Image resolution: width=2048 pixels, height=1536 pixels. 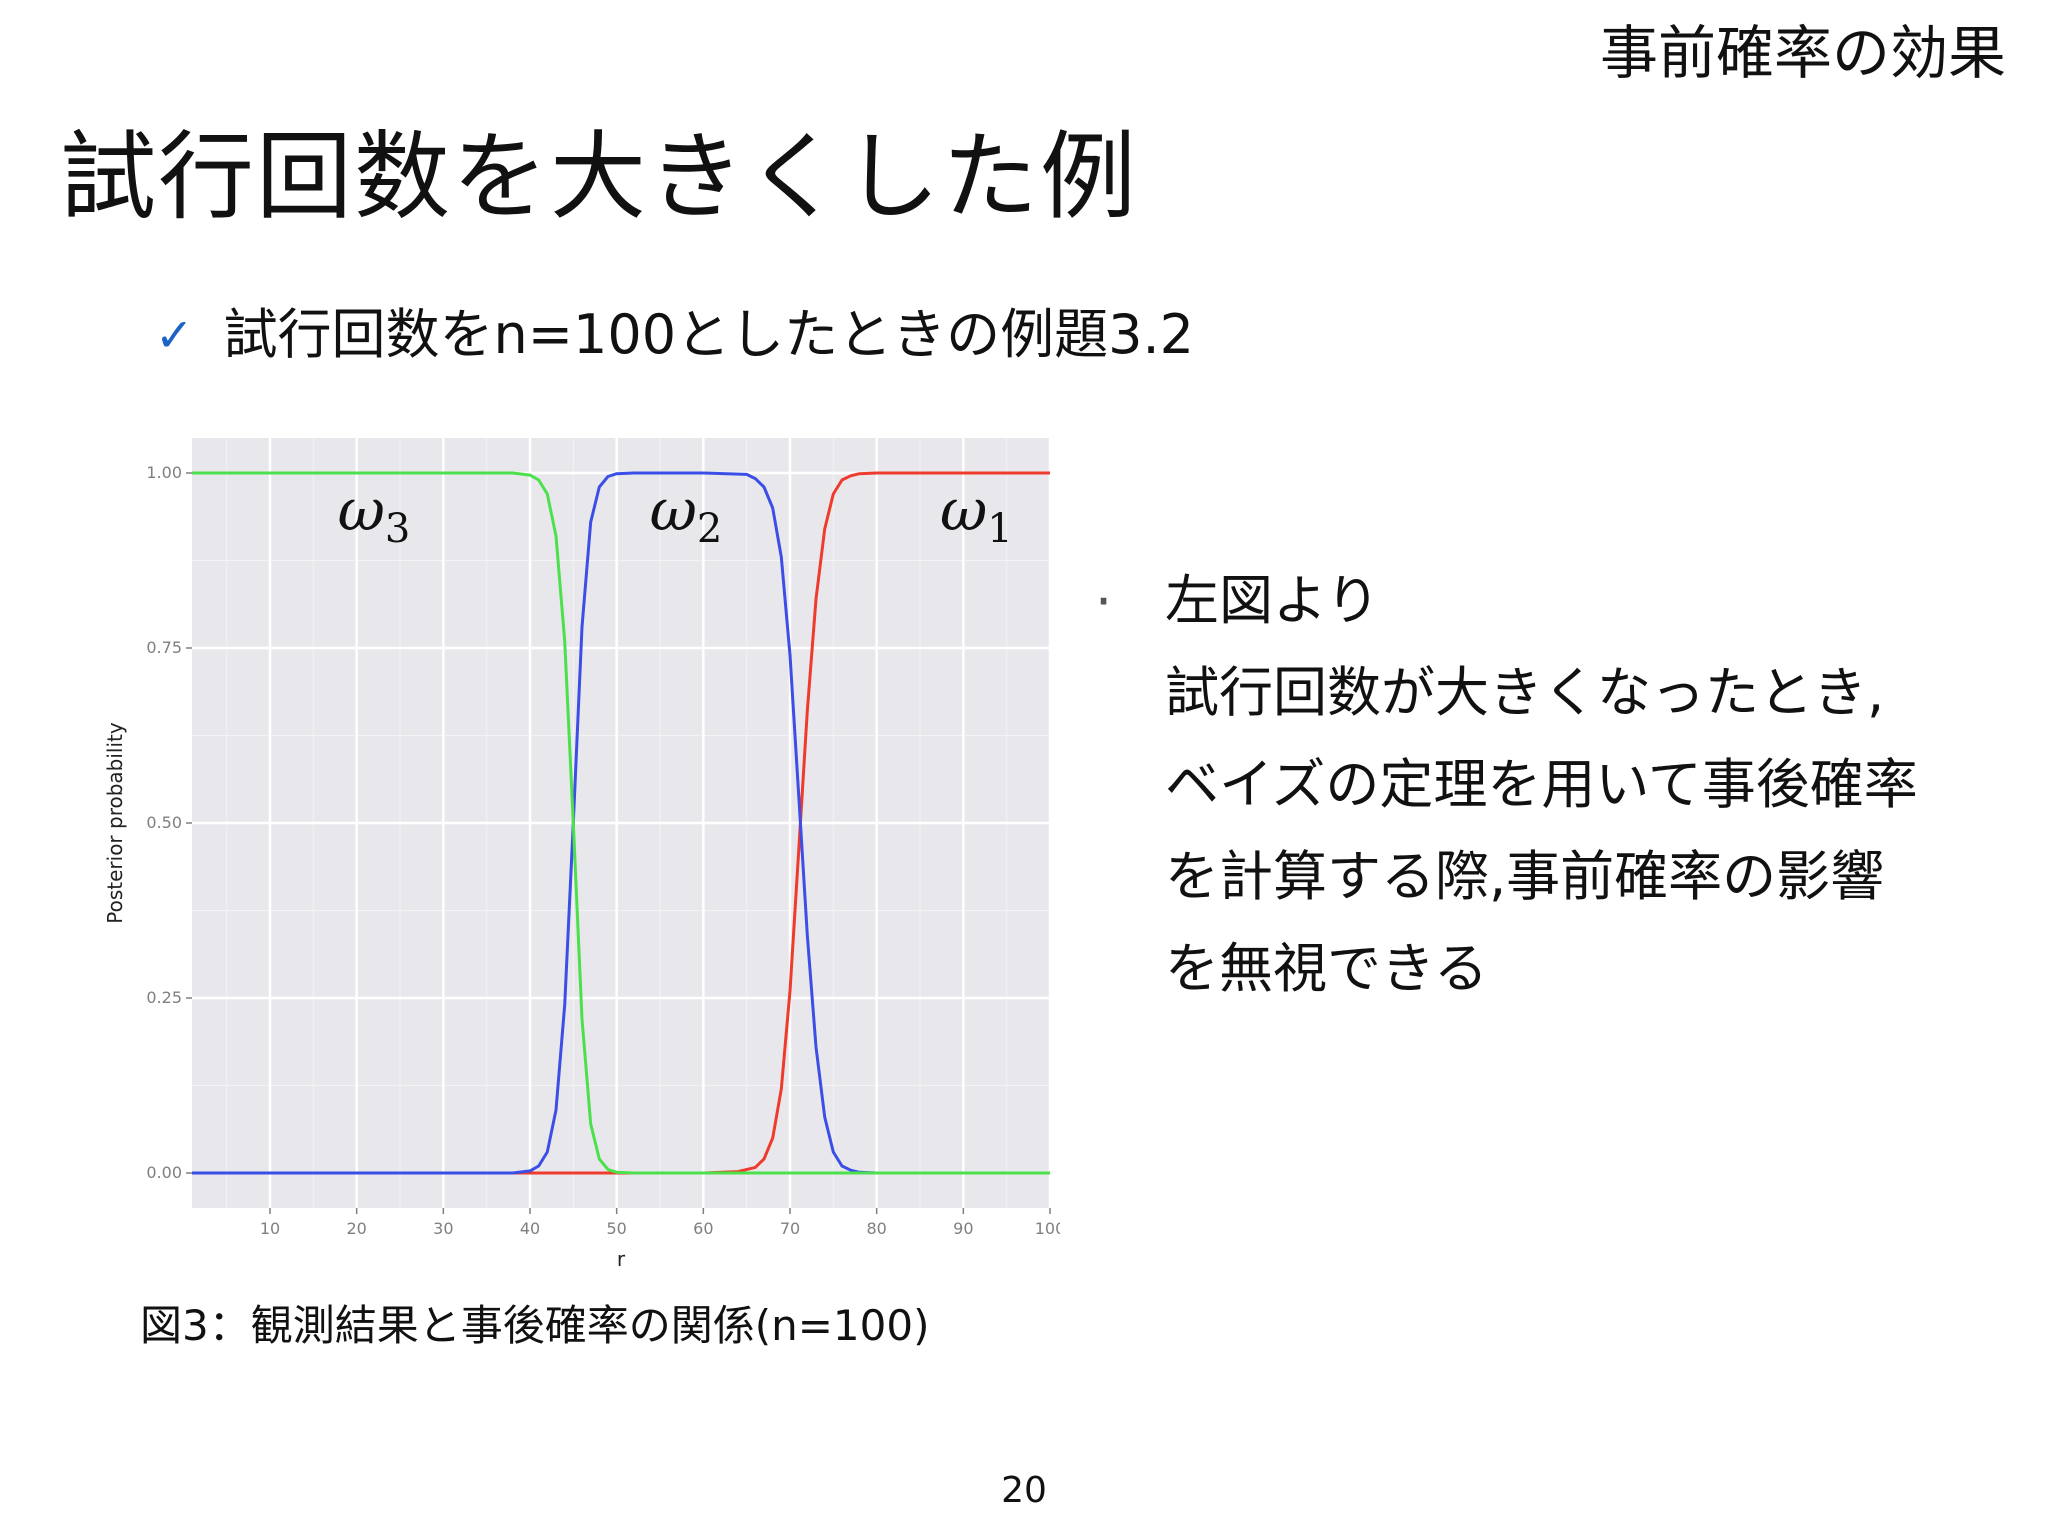 What do you see at coordinates (674, 335) in the screenshot?
I see `bullet-item: ✓ 試行回数をn=100としたときの例題3.2` at bounding box center [674, 335].